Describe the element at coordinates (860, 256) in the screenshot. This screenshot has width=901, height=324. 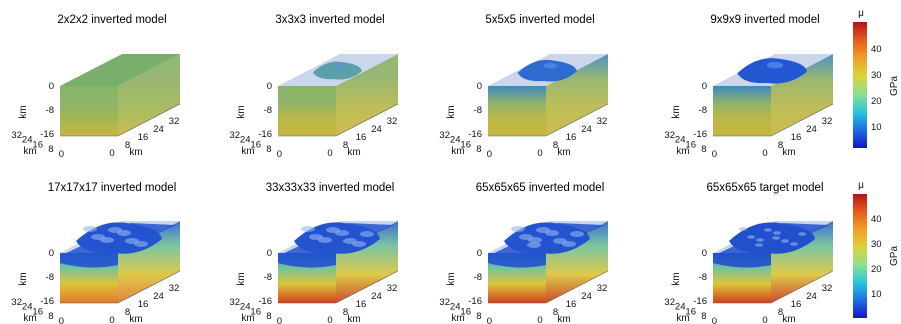
I see `colorbar-bottom-bar` at that location.